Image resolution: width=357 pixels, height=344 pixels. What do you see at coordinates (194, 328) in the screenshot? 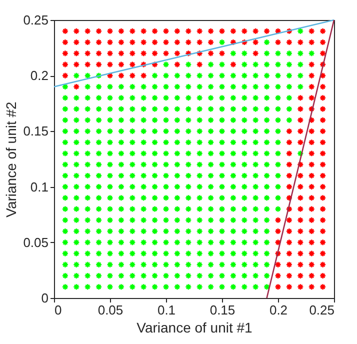
I see `x-axis-title: Variance of unit #1` at bounding box center [194, 328].